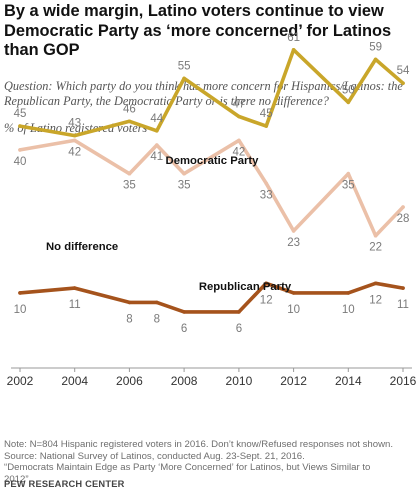 Image resolution: width=420 pixels, height=497 pixels. I want to click on no-difference-series-name: No difference, so click(82, 247).